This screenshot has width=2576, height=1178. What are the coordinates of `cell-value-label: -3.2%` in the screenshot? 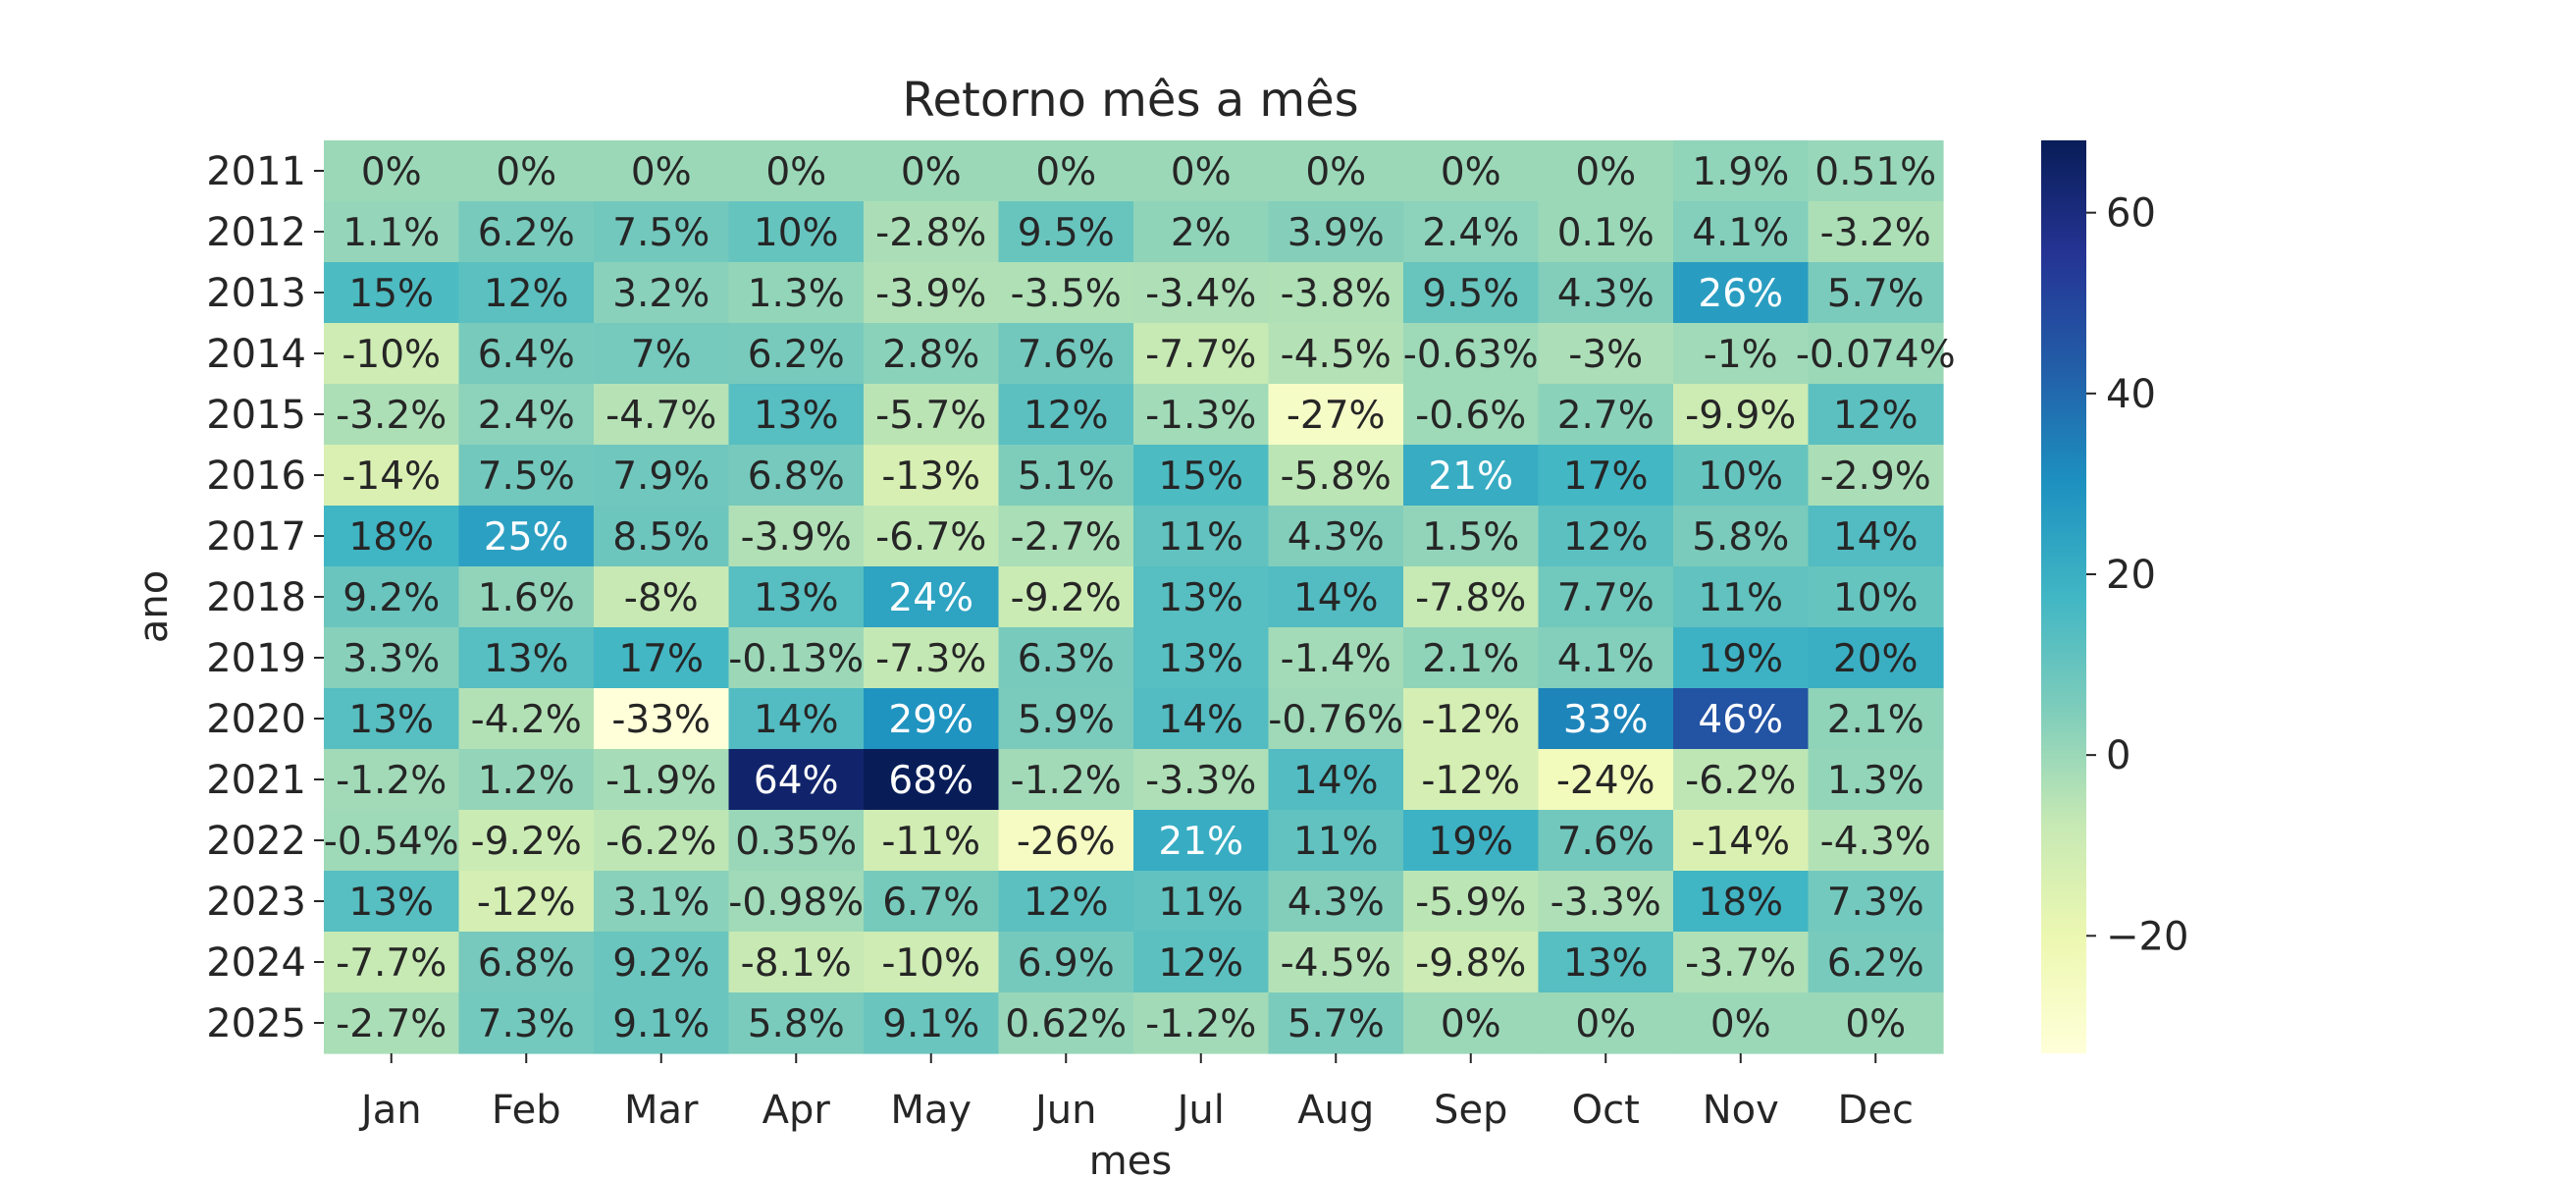 It's located at (391, 416).